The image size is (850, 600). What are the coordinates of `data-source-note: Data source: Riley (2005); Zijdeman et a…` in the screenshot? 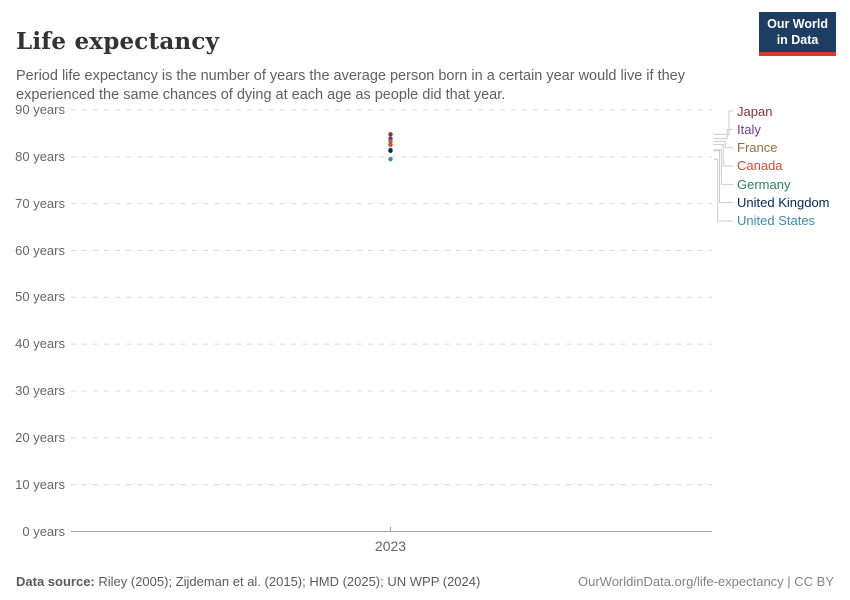 It's located at (248, 581).